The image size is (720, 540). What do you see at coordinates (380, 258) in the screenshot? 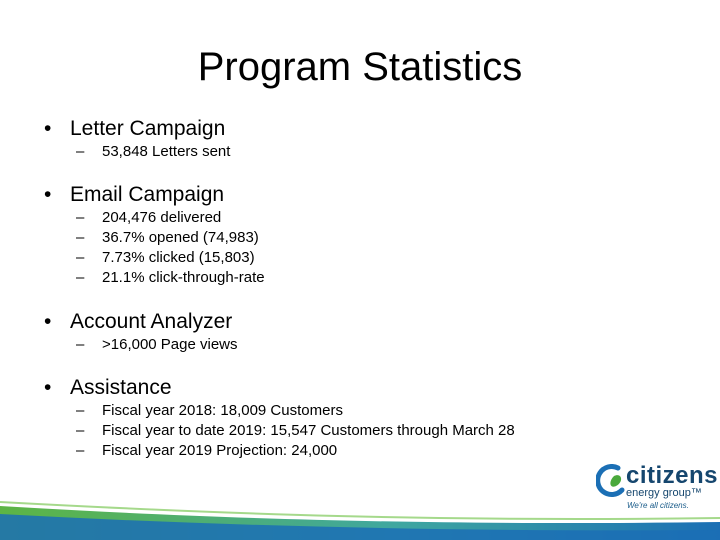
I see `list-item: –7.73% clicked (15,803)` at bounding box center [380, 258].